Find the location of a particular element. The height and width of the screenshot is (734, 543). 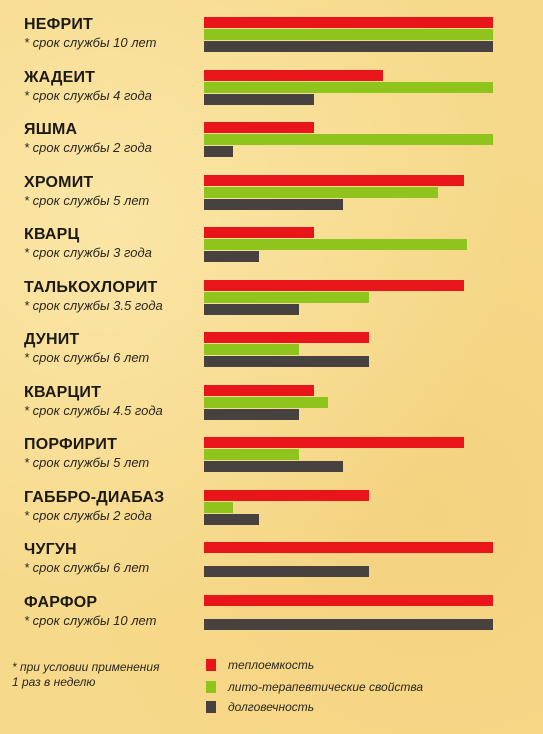

footnote: * при условии применения 1 раз в неделю is located at coordinates (86, 674).